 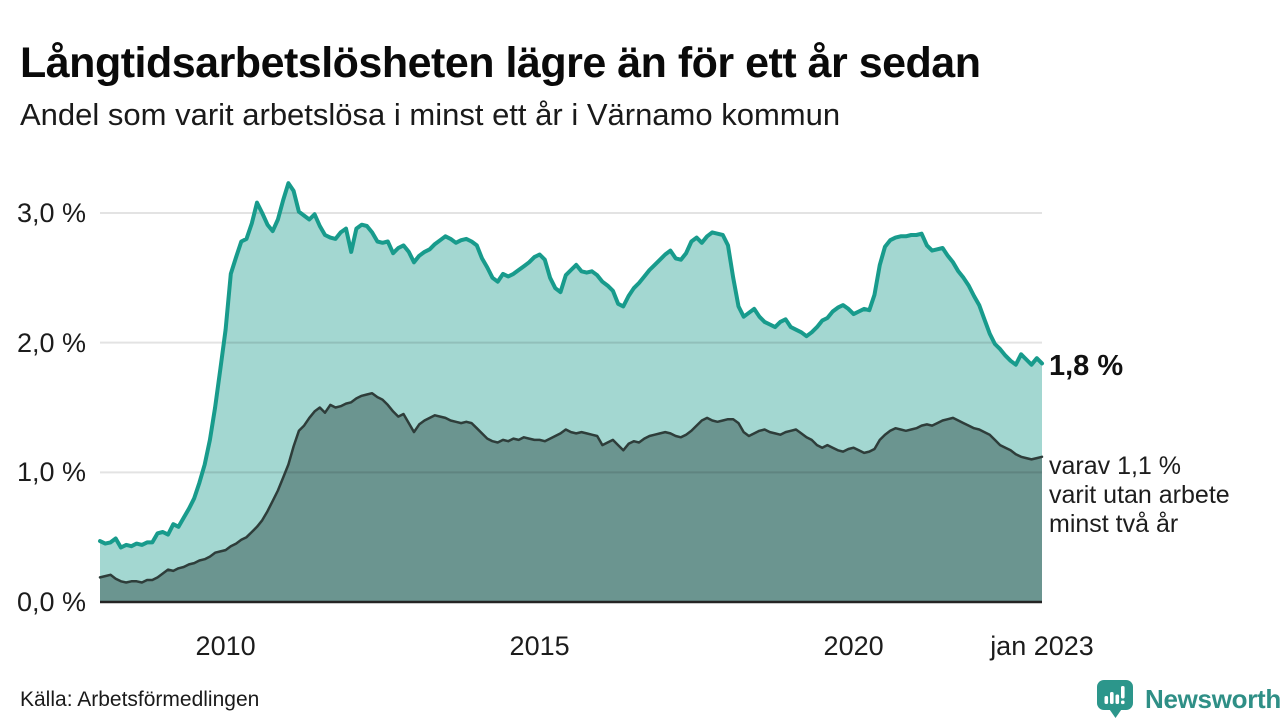 What do you see at coordinates (853, 646) in the screenshot?
I see `x-tick-label: 2020` at bounding box center [853, 646].